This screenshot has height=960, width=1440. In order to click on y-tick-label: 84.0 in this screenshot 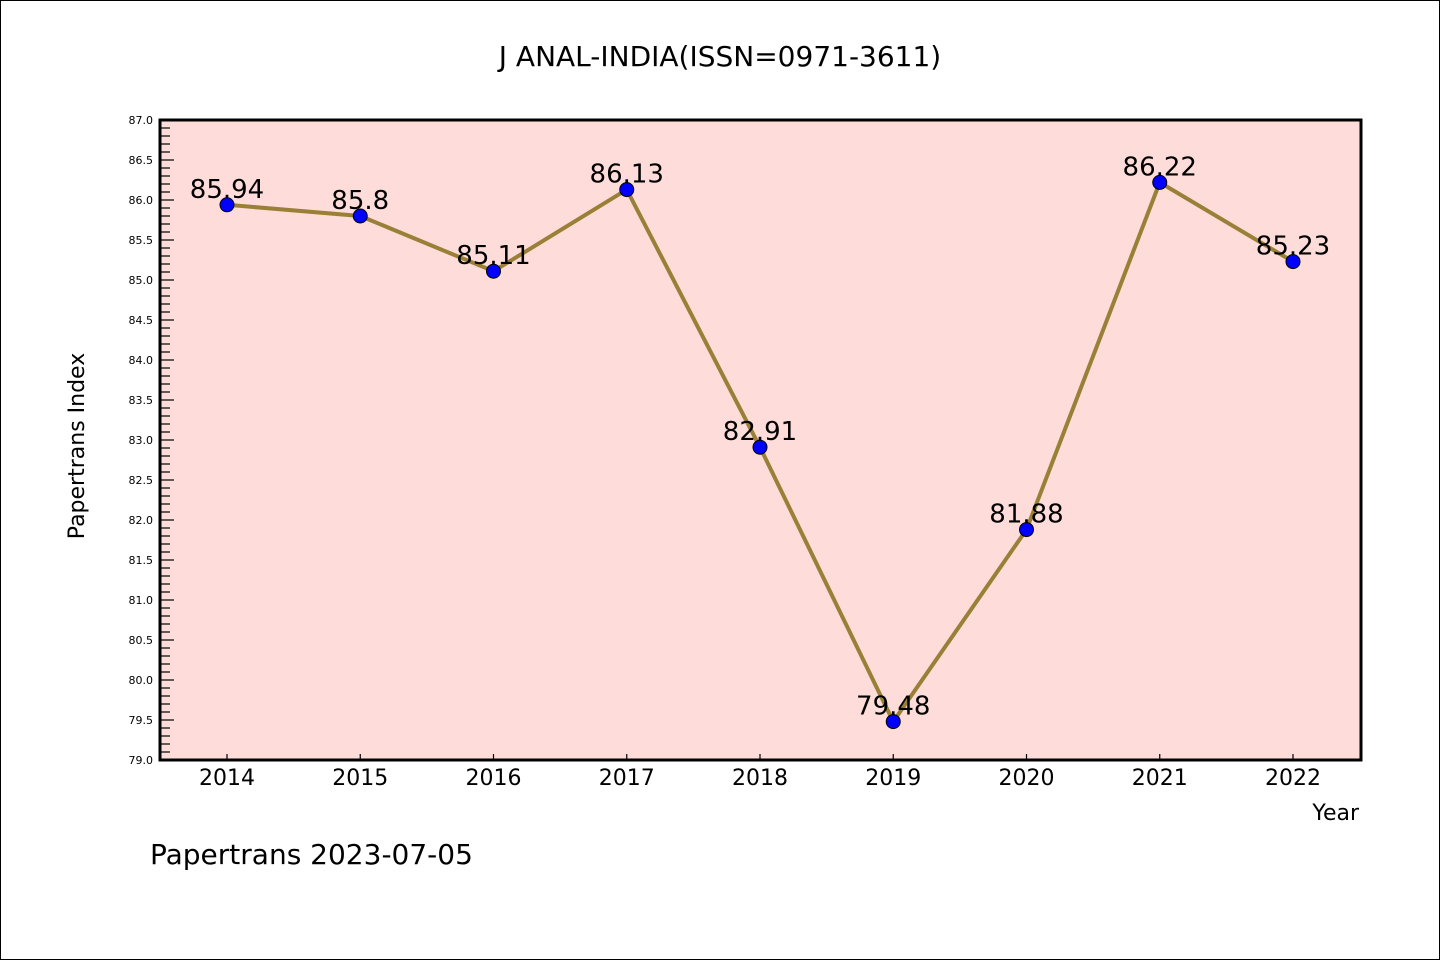, I will do `click(141, 360)`.